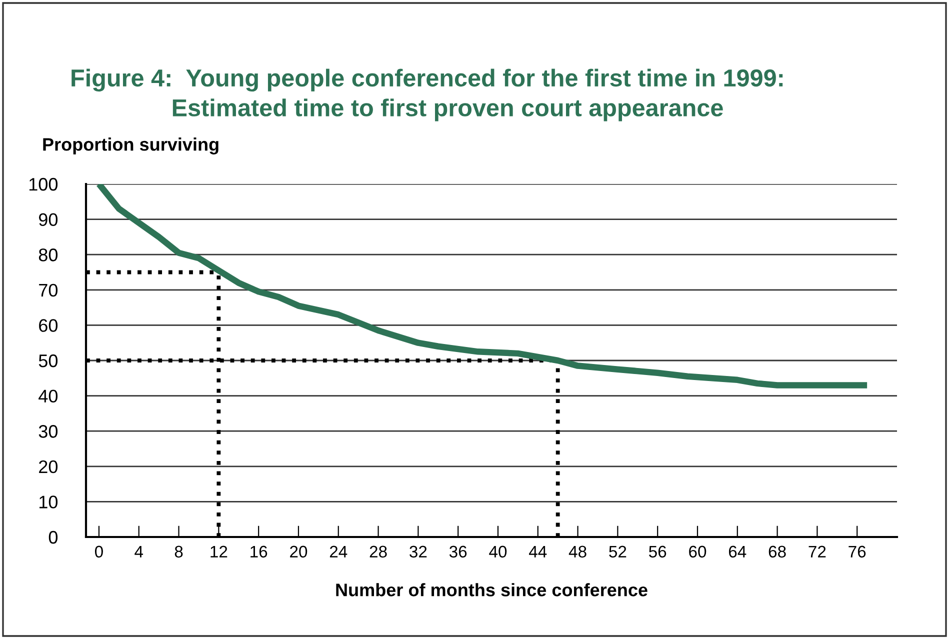 This screenshot has height=639, width=949. What do you see at coordinates (418, 552) in the screenshot?
I see `x-tick-label: 32` at bounding box center [418, 552].